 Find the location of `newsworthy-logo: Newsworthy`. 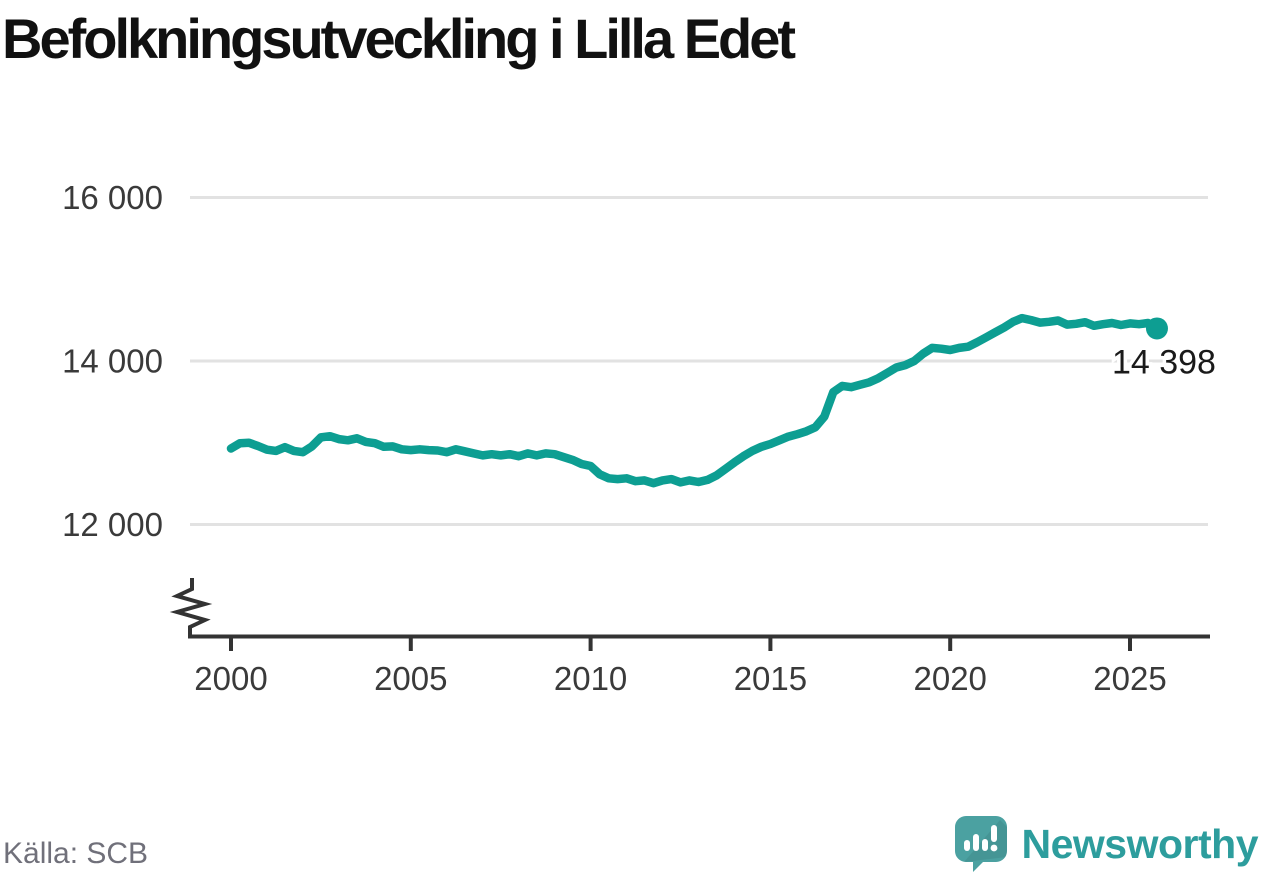

newsworthy-logo: Newsworthy is located at coordinates (1106, 844).